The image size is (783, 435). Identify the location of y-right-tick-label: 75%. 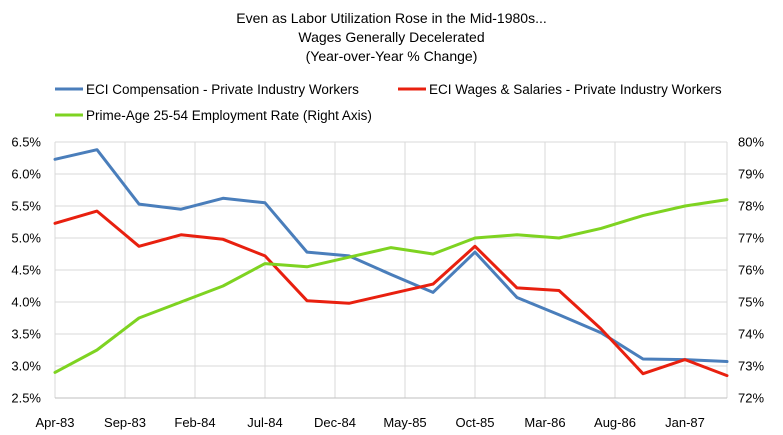
(751, 302).